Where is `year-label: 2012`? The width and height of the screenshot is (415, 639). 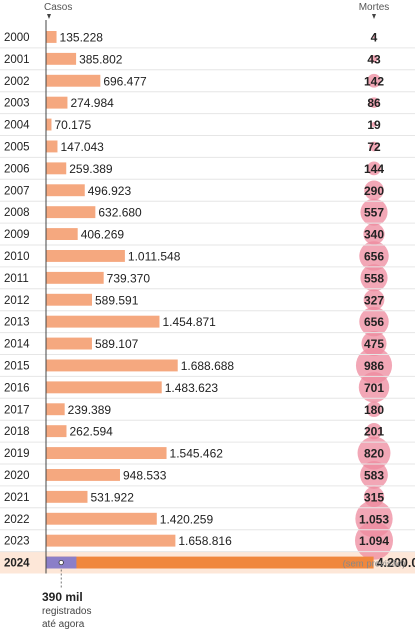 year-label: 2012 is located at coordinates (17, 301).